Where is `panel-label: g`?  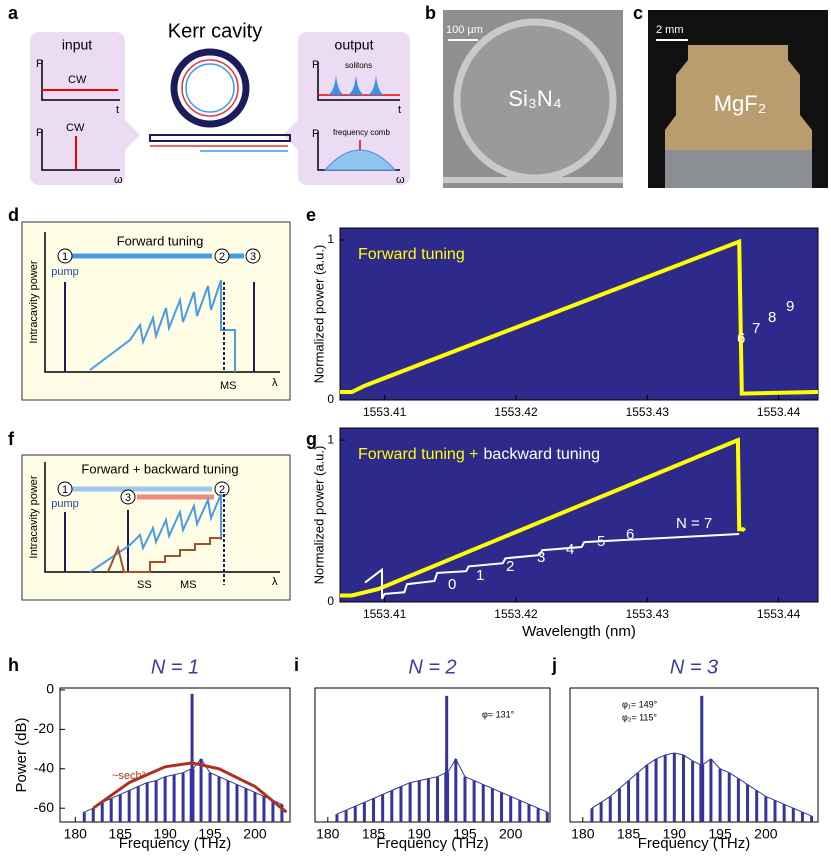 panel-label: g is located at coordinates (311, 439).